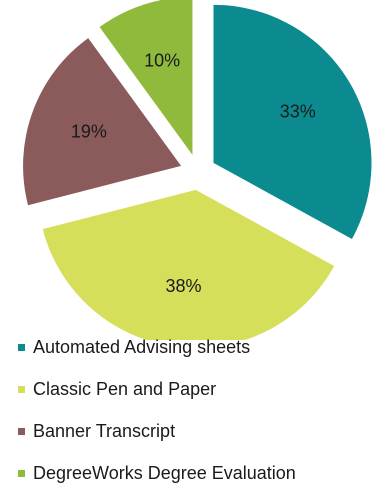  I want to click on legend-label: Classic Pen and Paper, so click(125, 388).